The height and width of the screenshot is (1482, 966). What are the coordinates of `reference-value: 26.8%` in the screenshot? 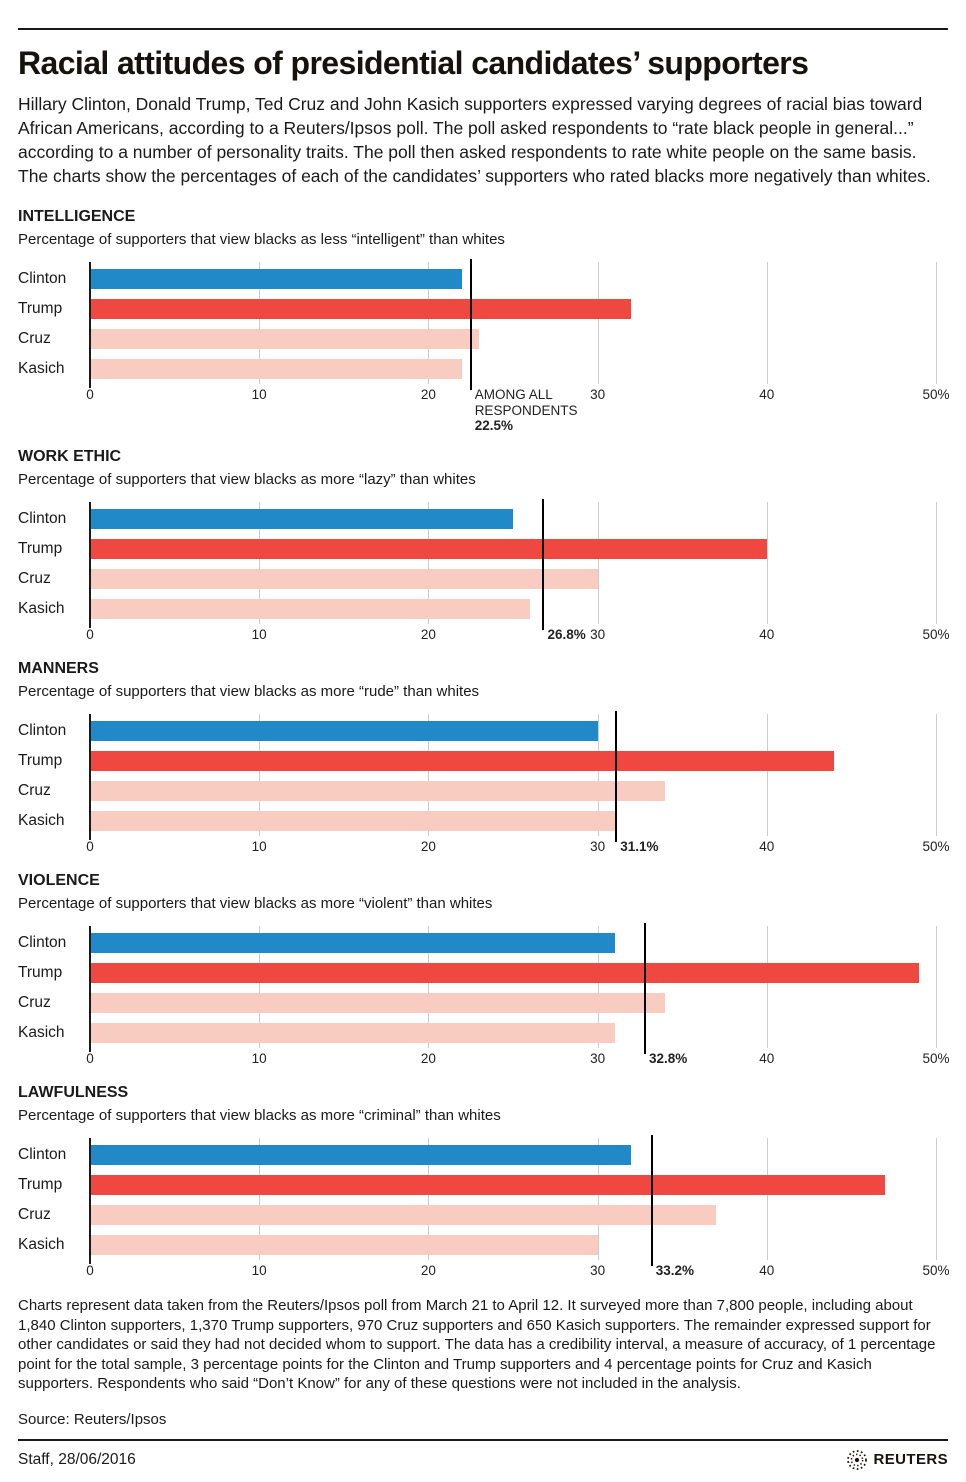 It's located at (566, 634).